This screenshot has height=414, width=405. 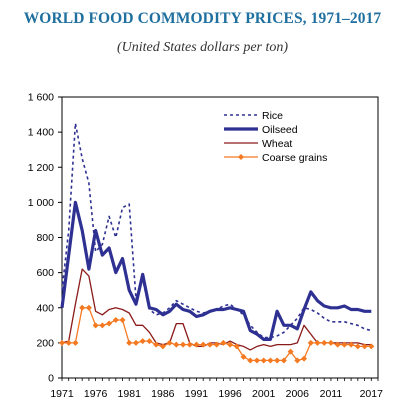 What do you see at coordinates (51, 379) in the screenshot?
I see `y-tick-label-0: 0` at bounding box center [51, 379].